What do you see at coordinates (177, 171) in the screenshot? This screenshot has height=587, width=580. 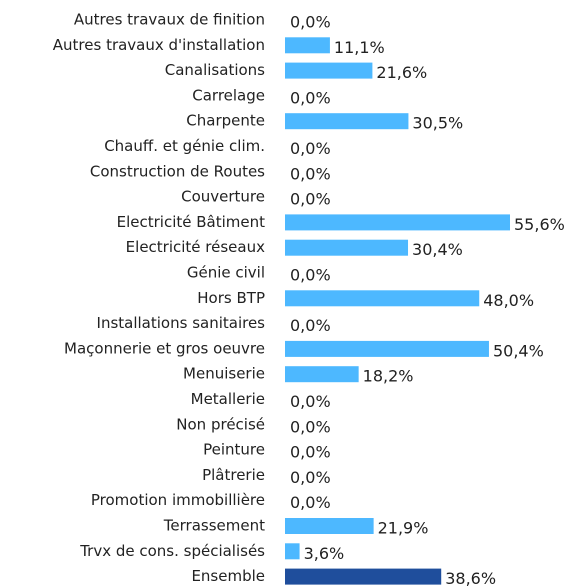 I see `category-label: Construction de Routes` at bounding box center [177, 171].